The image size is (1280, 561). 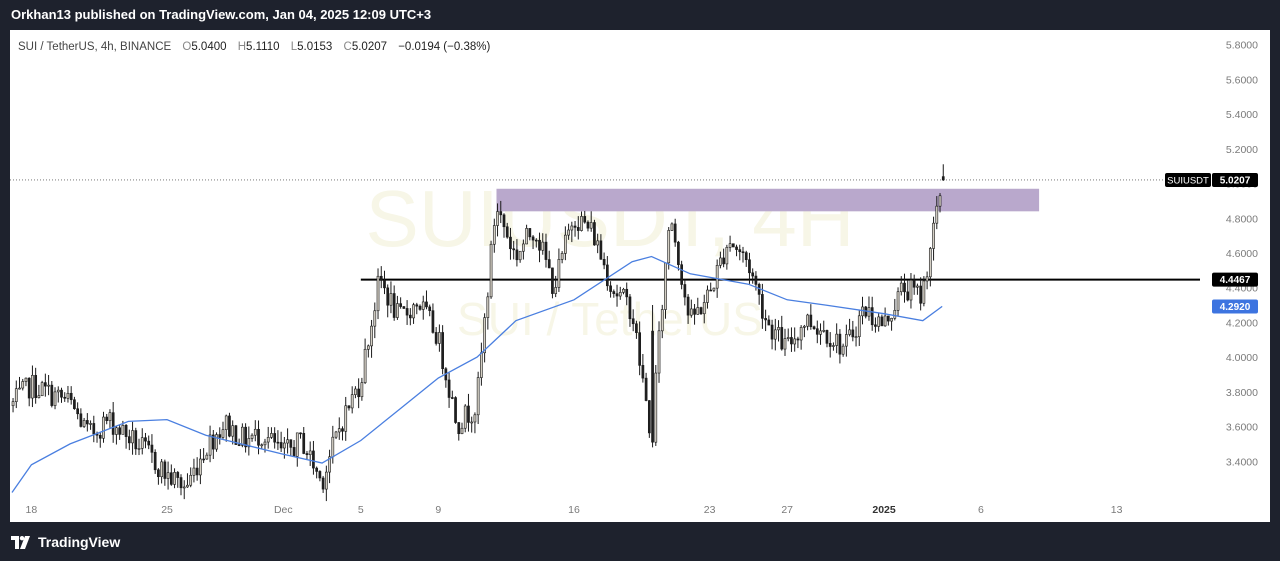 I want to click on legend-close-value: 5.0207, so click(x=369, y=47).